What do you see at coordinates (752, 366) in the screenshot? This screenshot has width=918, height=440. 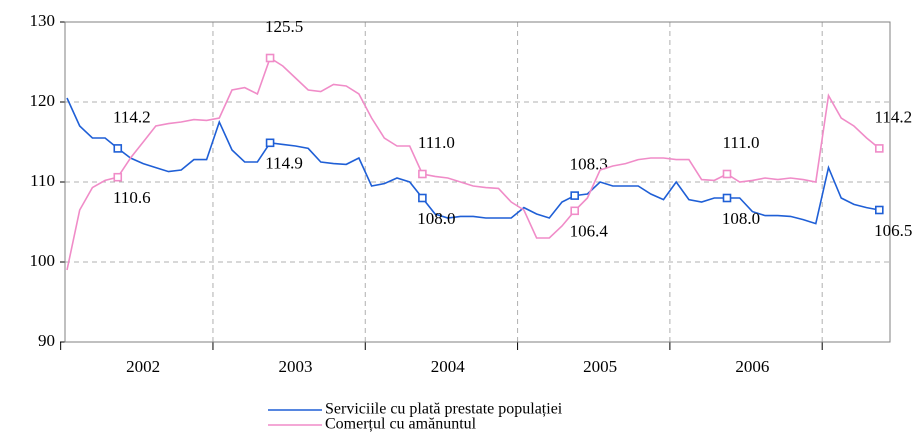 I see `x-tick-label: 2006` at bounding box center [752, 366].